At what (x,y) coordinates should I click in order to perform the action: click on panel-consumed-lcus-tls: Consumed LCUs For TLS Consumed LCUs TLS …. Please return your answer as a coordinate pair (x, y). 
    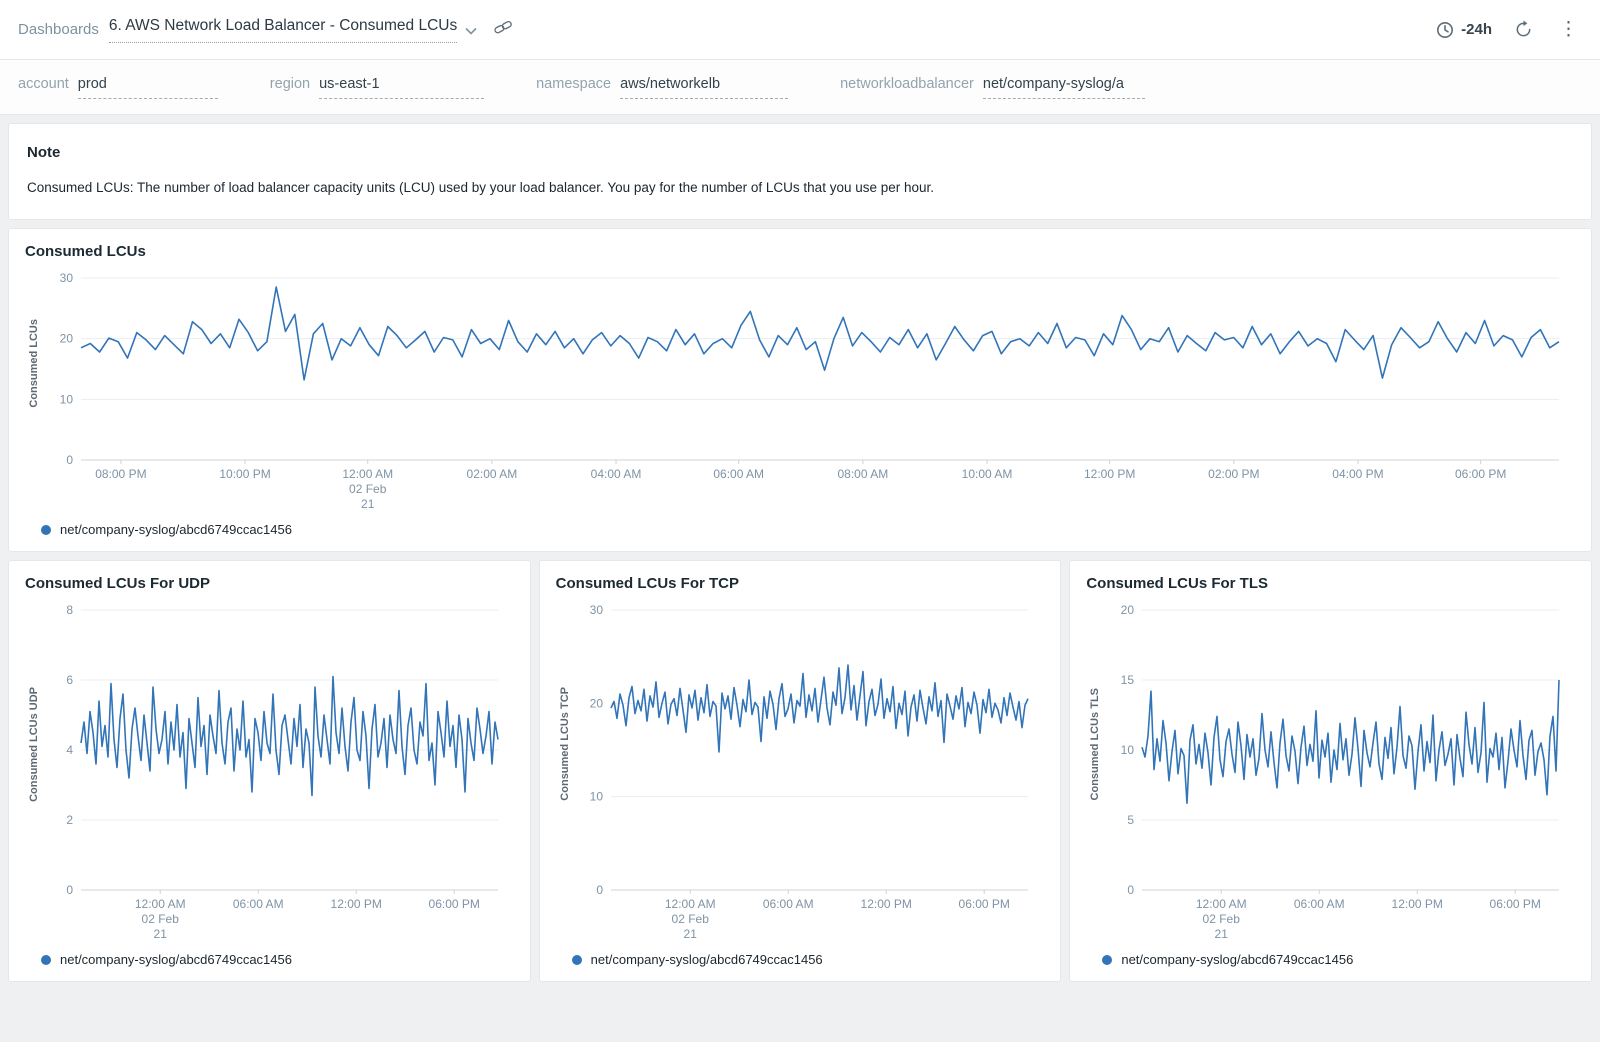
    Looking at the image, I should click on (1331, 771).